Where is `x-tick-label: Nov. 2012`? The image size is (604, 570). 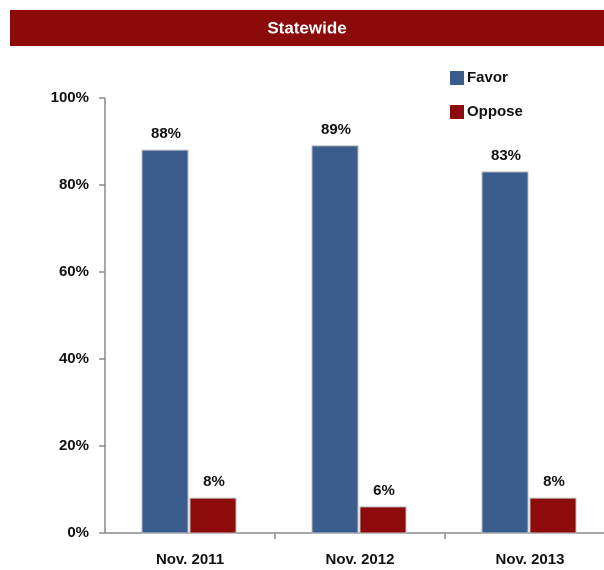
x-tick-label: Nov. 2012 is located at coordinates (360, 559).